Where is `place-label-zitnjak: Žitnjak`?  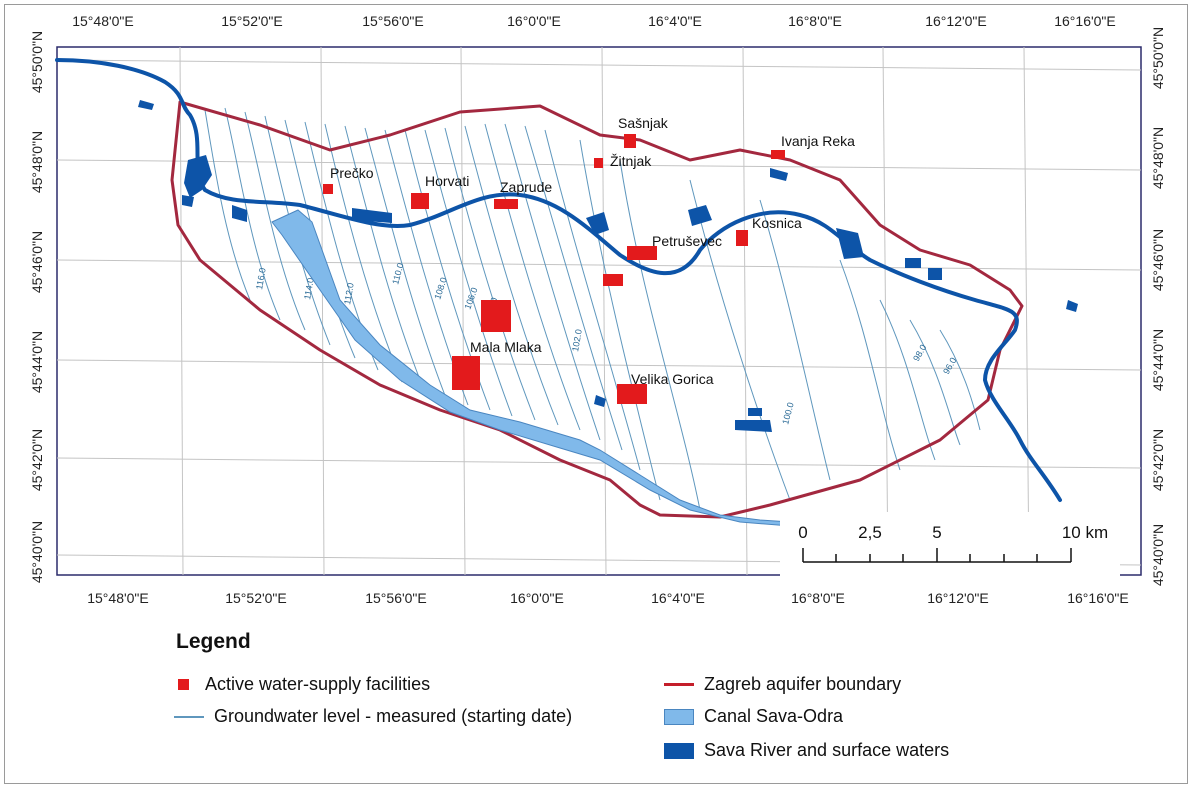
place-label-zitnjak: Žitnjak is located at coordinates (631, 161).